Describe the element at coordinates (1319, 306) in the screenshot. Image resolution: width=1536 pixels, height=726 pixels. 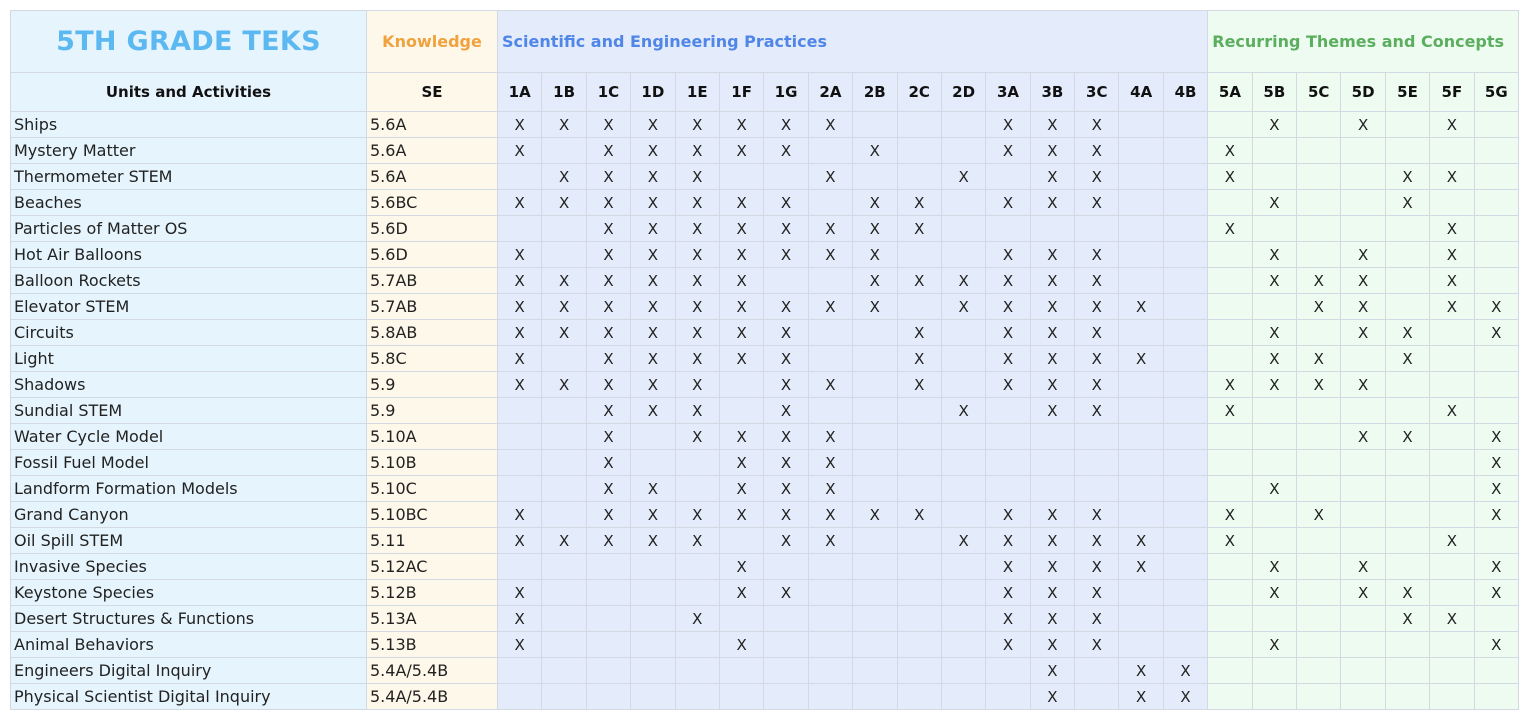
I see `theme-cell-5c: X` at that location.